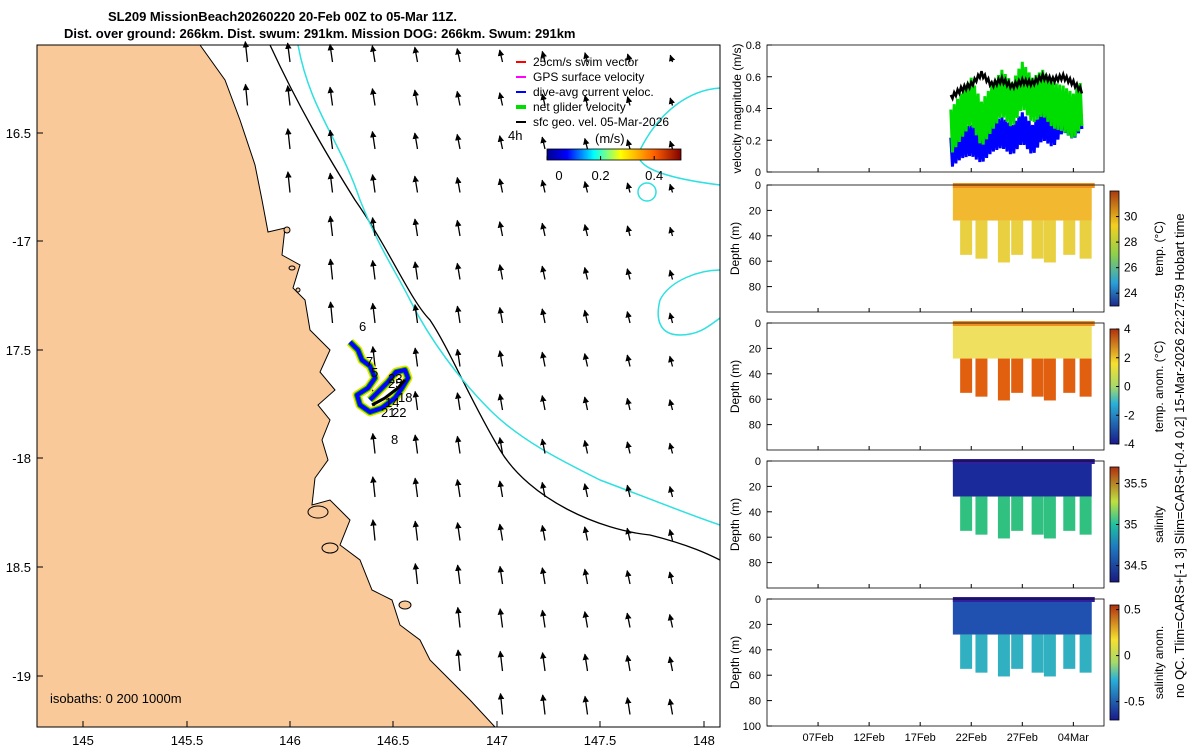 Image resolution: width=1200 pixels, height=750 pixels. I want to click on track-label-3: 23, so click(395, 378).